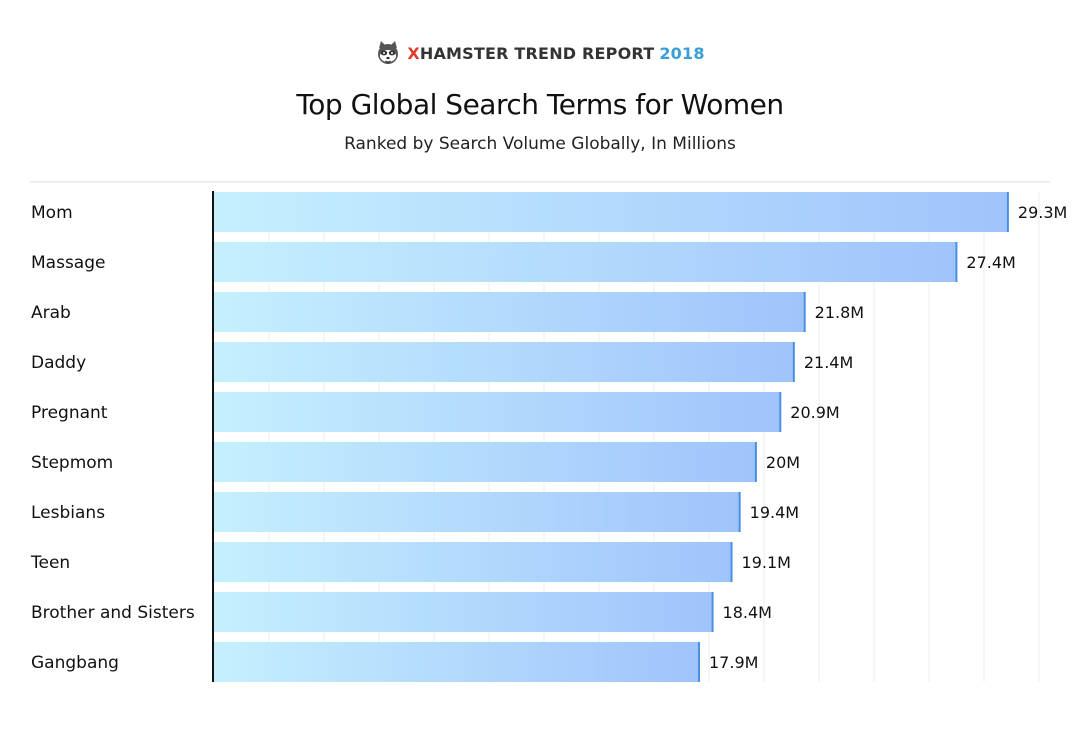  I want to click on value-label: 19.4M, so click(774, 512).